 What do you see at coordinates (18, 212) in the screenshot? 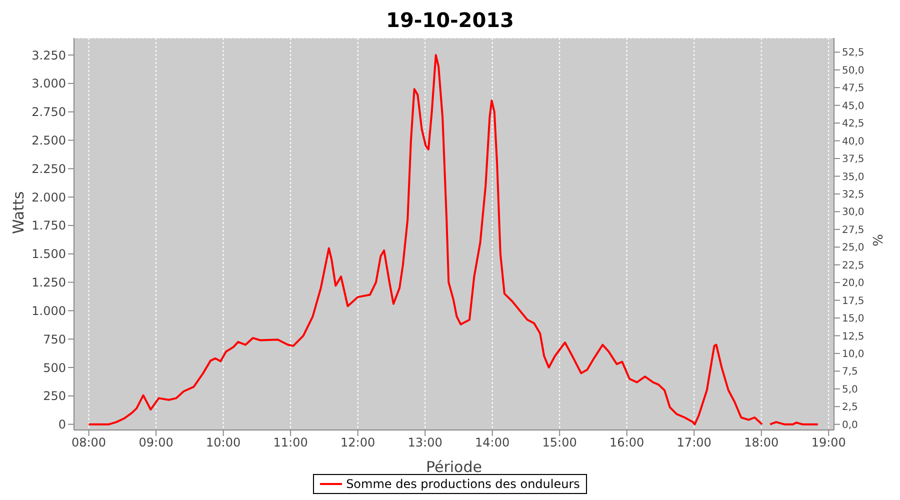
I see `y-axis-title: Watts` at bounding box center [18, 212].